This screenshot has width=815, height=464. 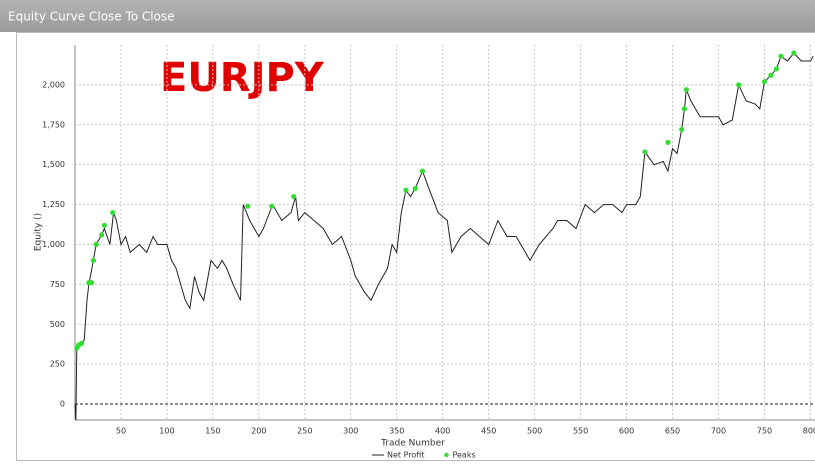 What do you see at coordinates (412, 444) in the screenshot?
I see `x-axis-label: Trade Number` at bounding box center [412, 444].